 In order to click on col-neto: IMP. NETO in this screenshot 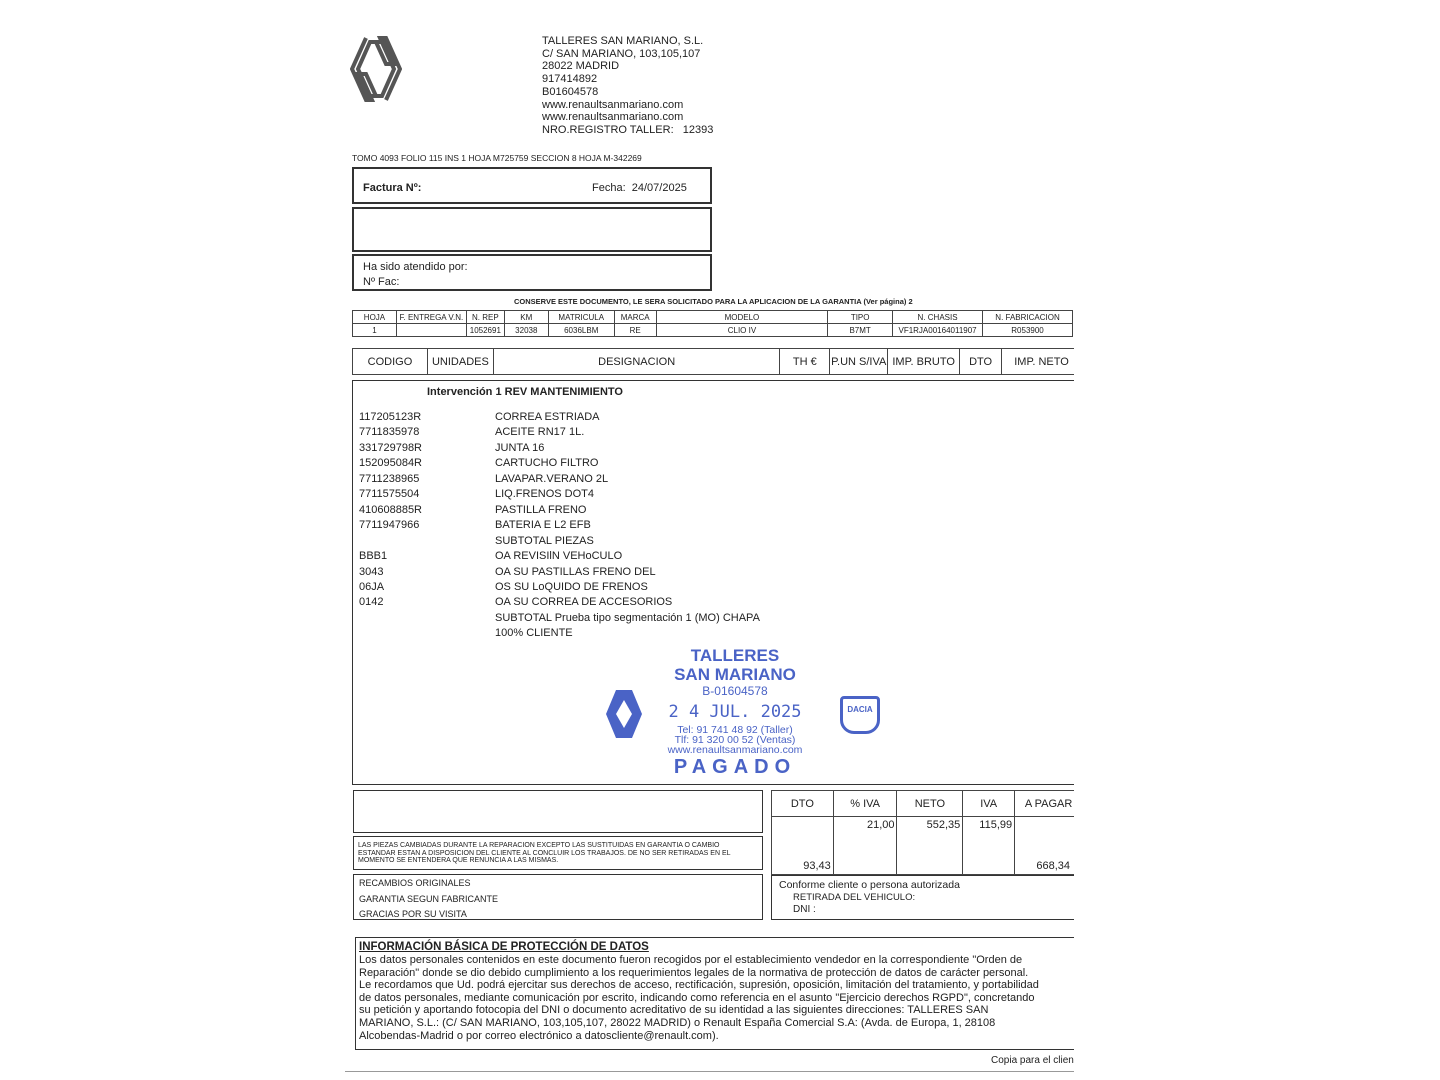, I will do `click(1037, 361)`.